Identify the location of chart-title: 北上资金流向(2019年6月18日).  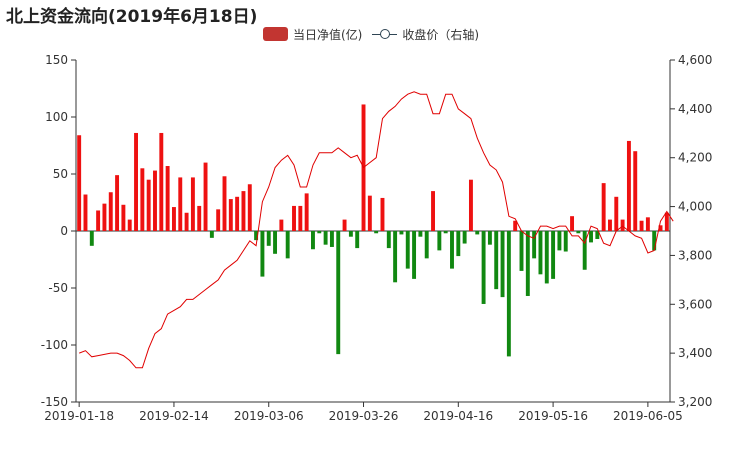
(132, 17).